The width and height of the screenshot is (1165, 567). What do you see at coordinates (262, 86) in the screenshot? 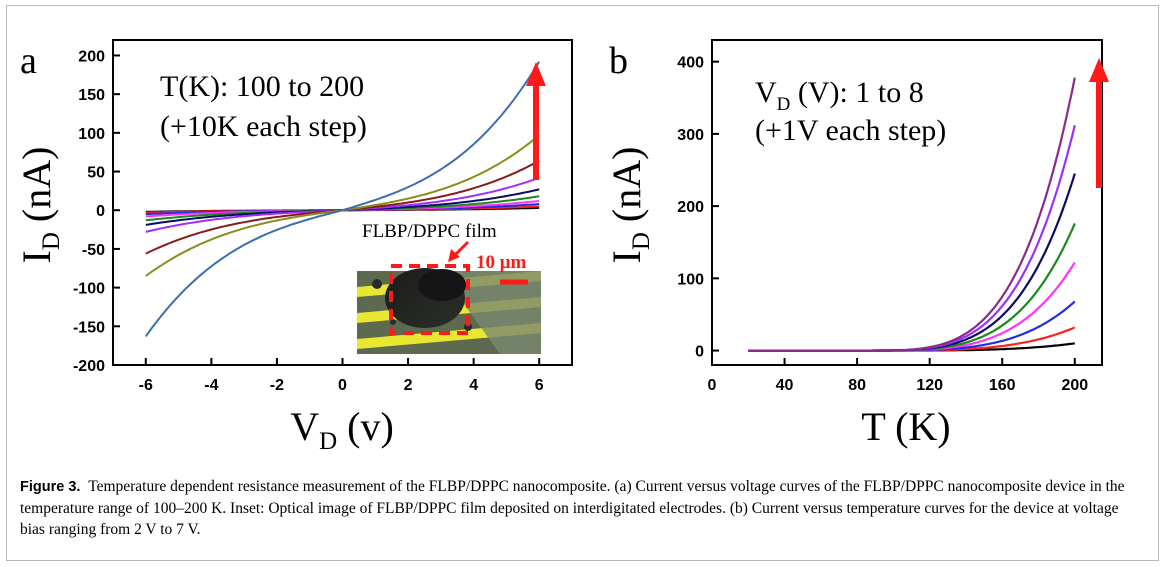
I see `panel-a-annotation-line1: T(K): 100 to 200` at bounding box center [262, 86].